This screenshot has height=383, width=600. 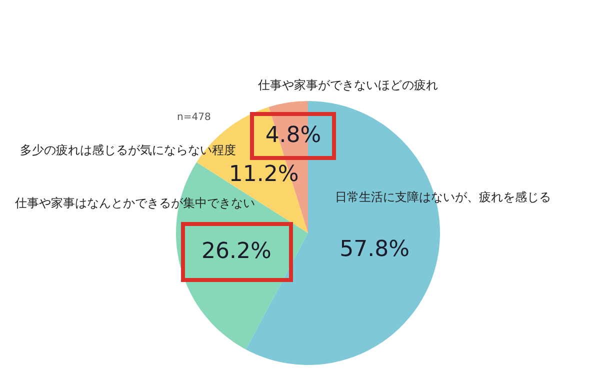 What do you see at coordinates (135, 203) in the screenshot?
I see `slice-label: 仕事や家事はなんとかできるが集中できない` at bounding box center [135, 203].